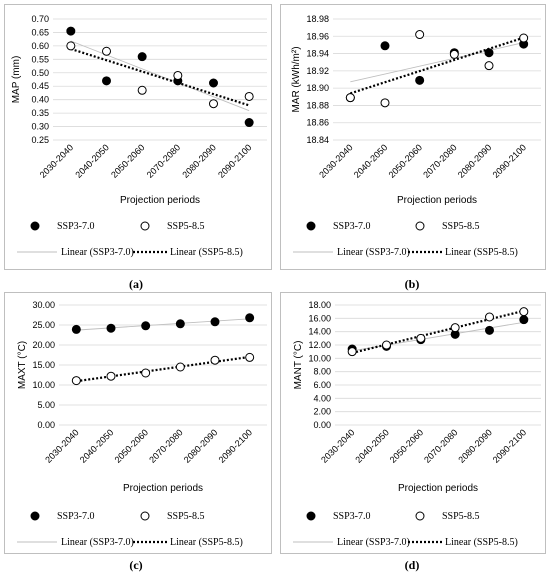 The image size is (550, 575). I want to click on y-tick-label: 0.60, so click(40, 46).